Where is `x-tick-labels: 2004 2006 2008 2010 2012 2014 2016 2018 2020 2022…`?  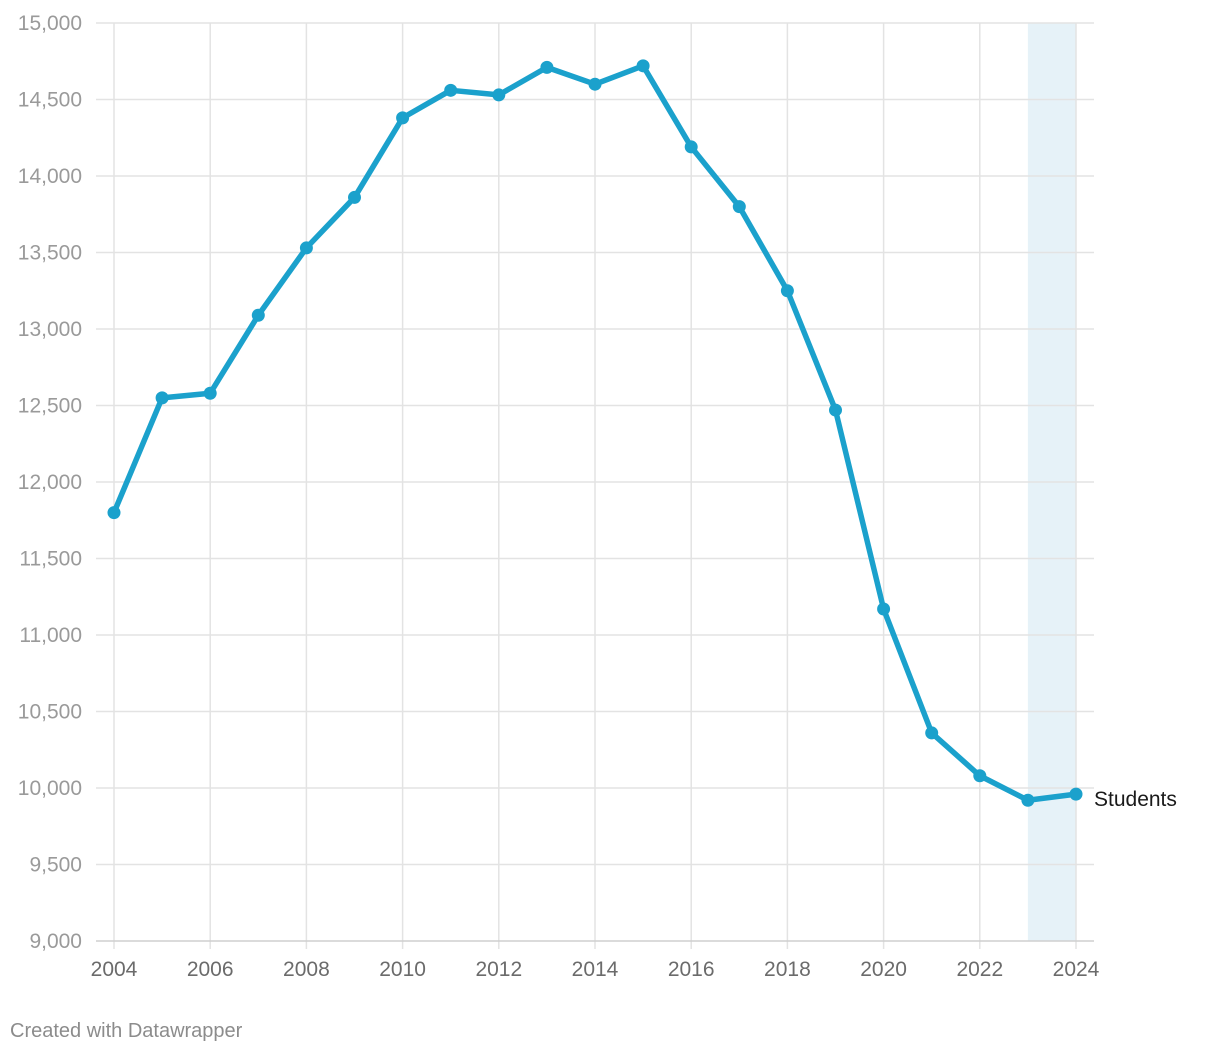
x-tick-labels: 2004 2006 2008 2010 2012 2014 2016 2018 2020 2022… is located at coordinates (595, 969).